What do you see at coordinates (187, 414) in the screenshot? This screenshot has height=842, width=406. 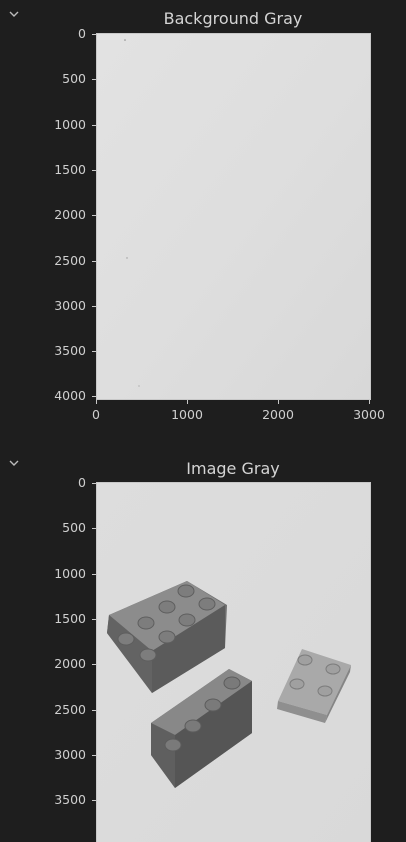 I see `x-tick-label: 1000` at bounding box center [187, 414].